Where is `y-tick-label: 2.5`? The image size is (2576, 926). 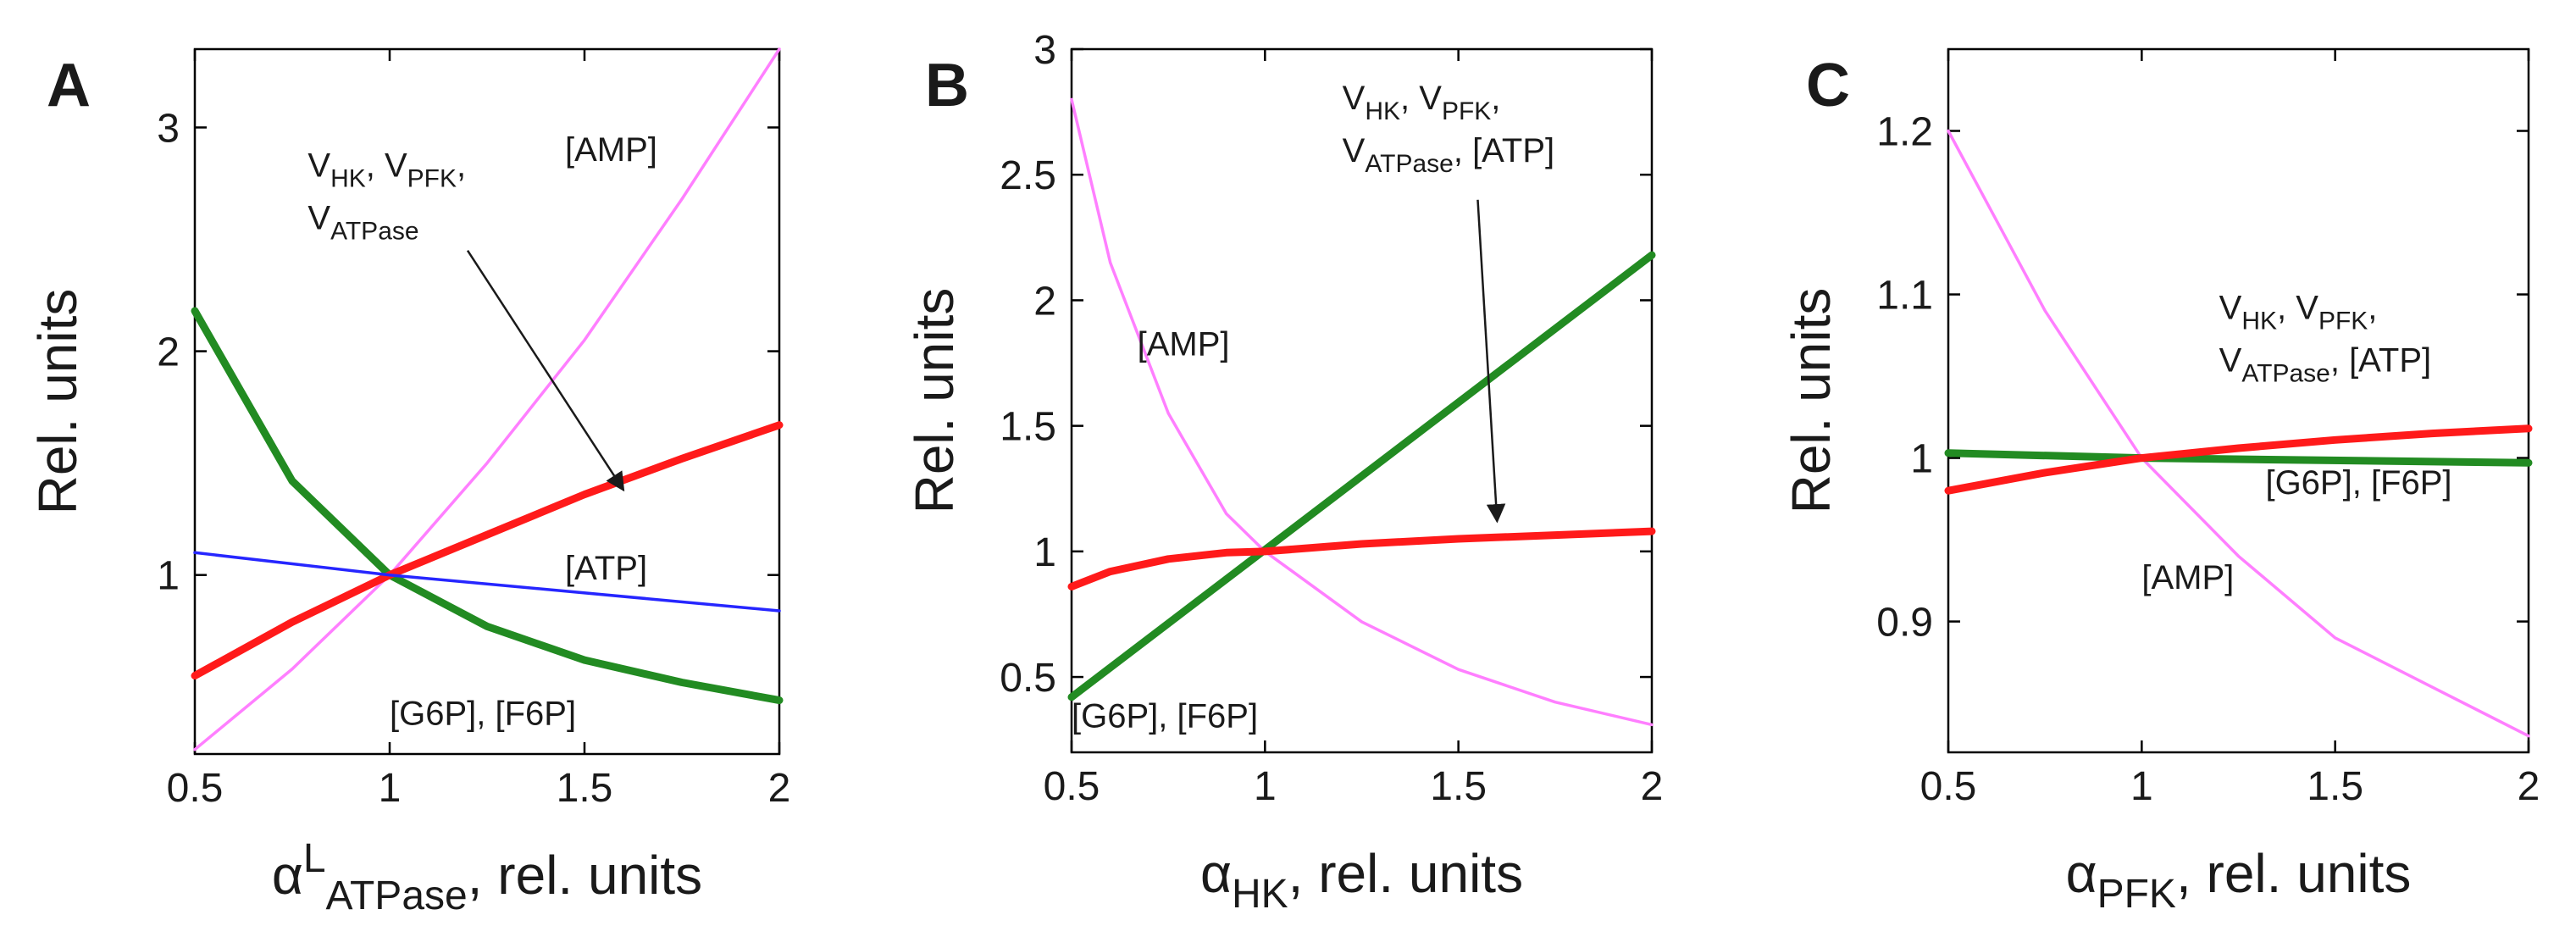 y-tick-label: 2.5 is located at coordinates (1028, 175).